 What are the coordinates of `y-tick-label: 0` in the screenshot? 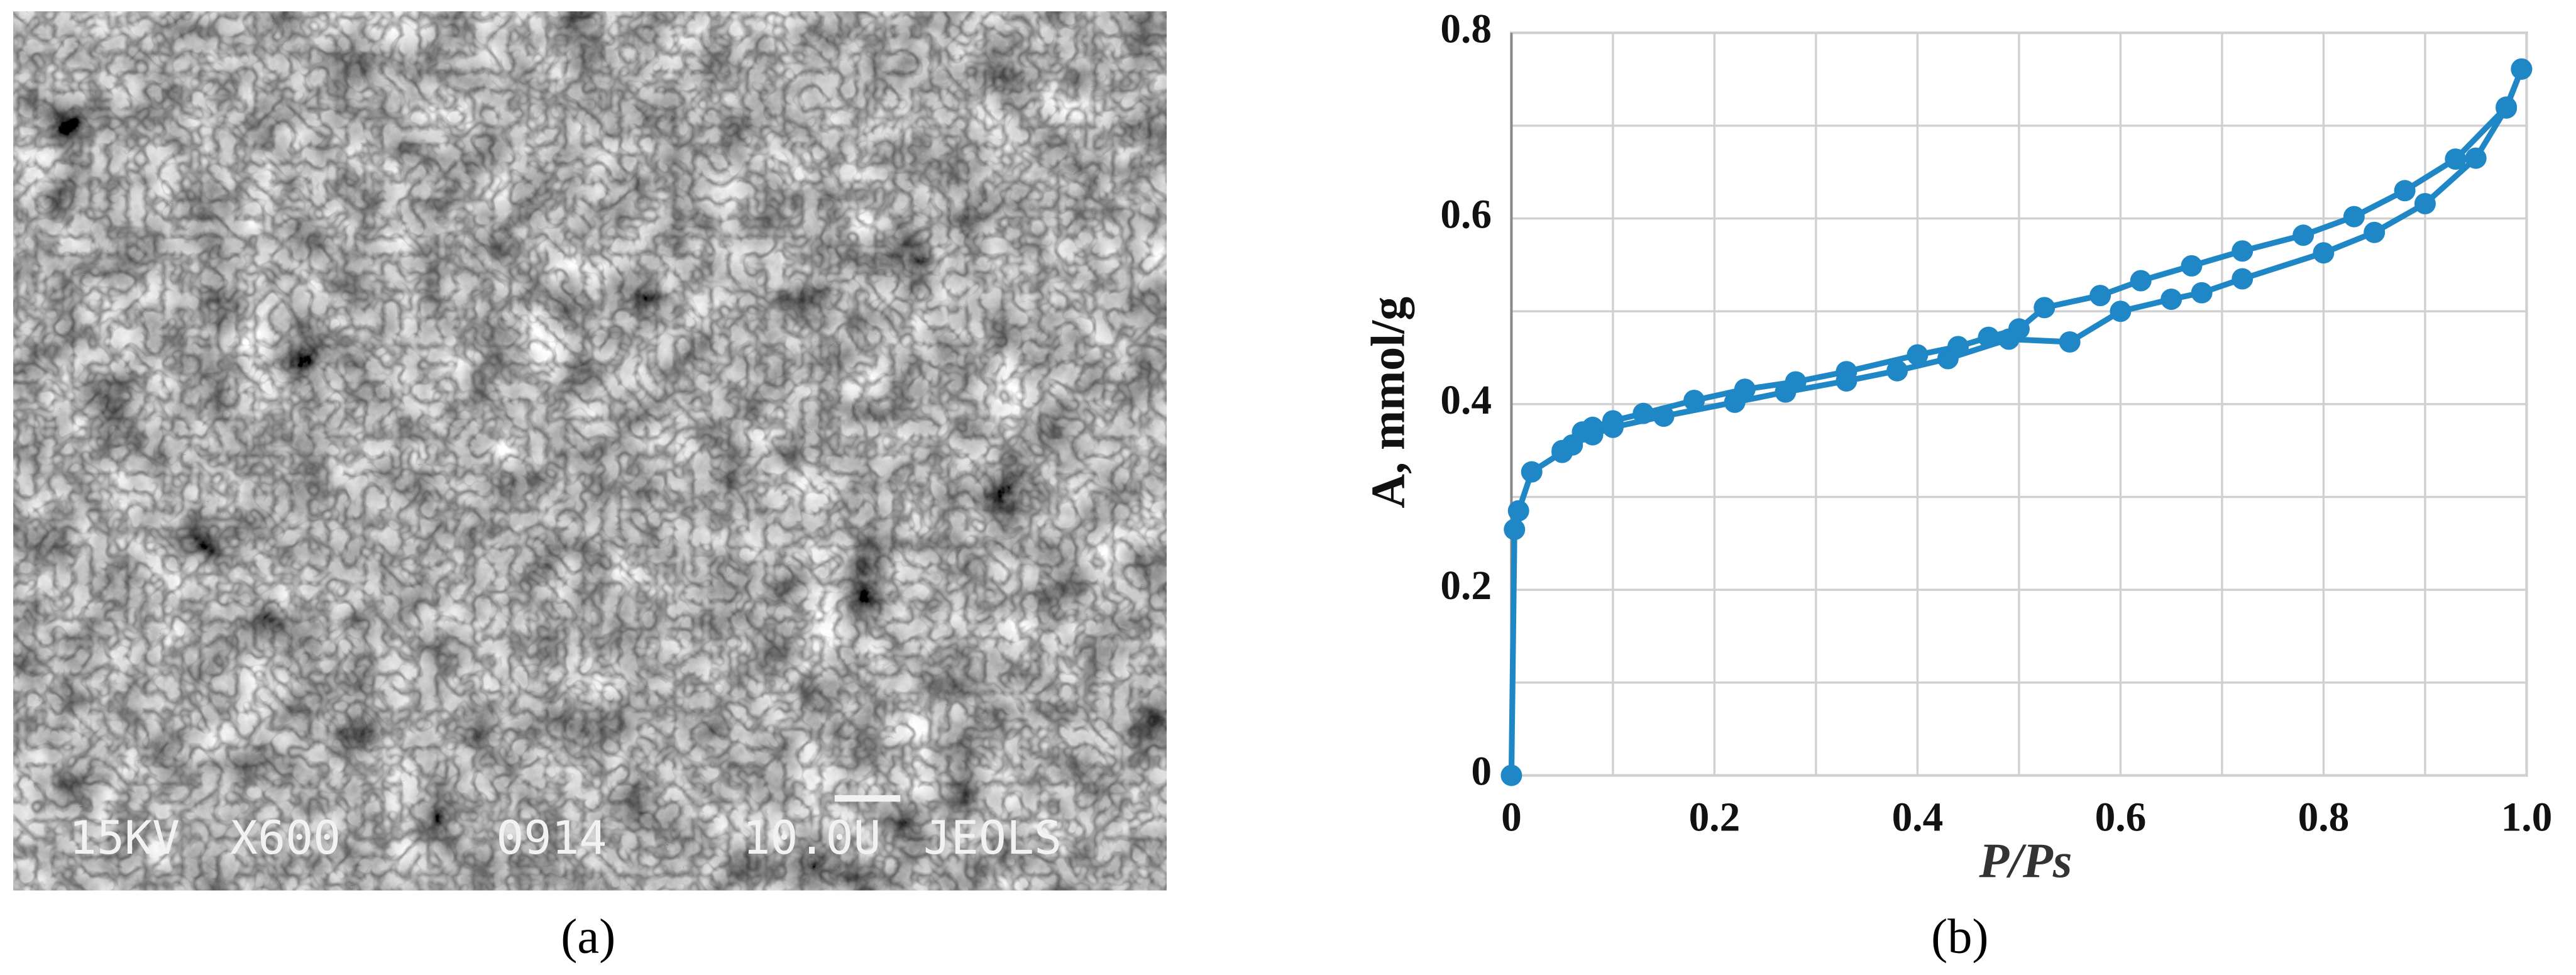 It's located at (1481, 771).